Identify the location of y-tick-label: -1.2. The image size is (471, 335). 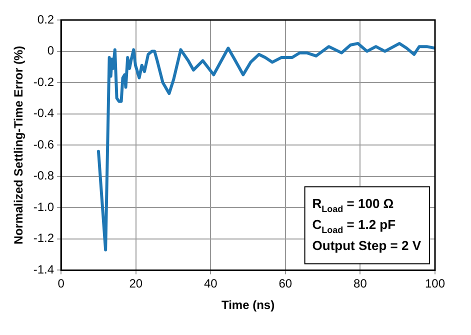
(43, 238).